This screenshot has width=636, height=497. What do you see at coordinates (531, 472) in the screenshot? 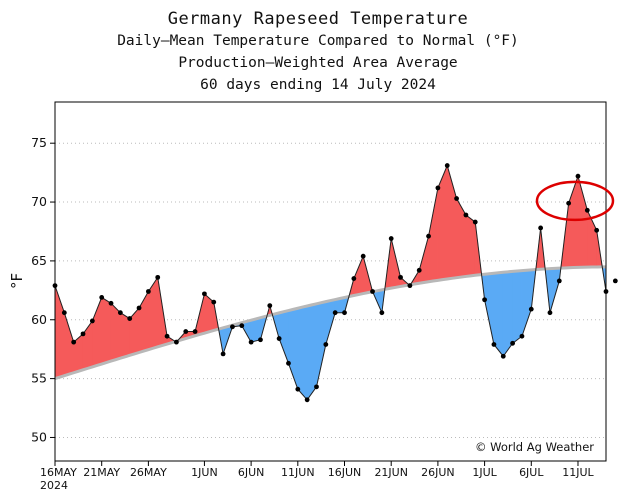
I see `x-tick-label: 6JUL` at bounding box center [531, 472].